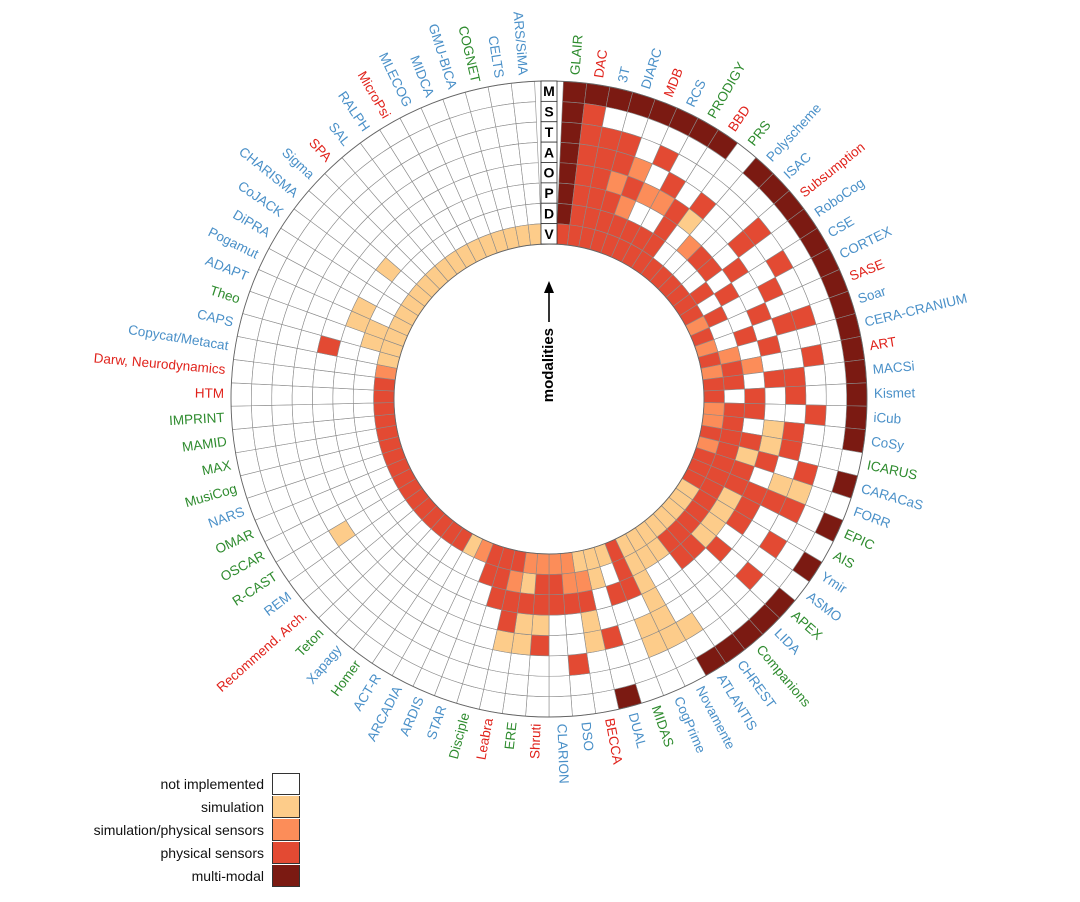 The width and height of the screenshot is (1080, 902). I want to click on architecture-label: DAC, so click(600, 63).